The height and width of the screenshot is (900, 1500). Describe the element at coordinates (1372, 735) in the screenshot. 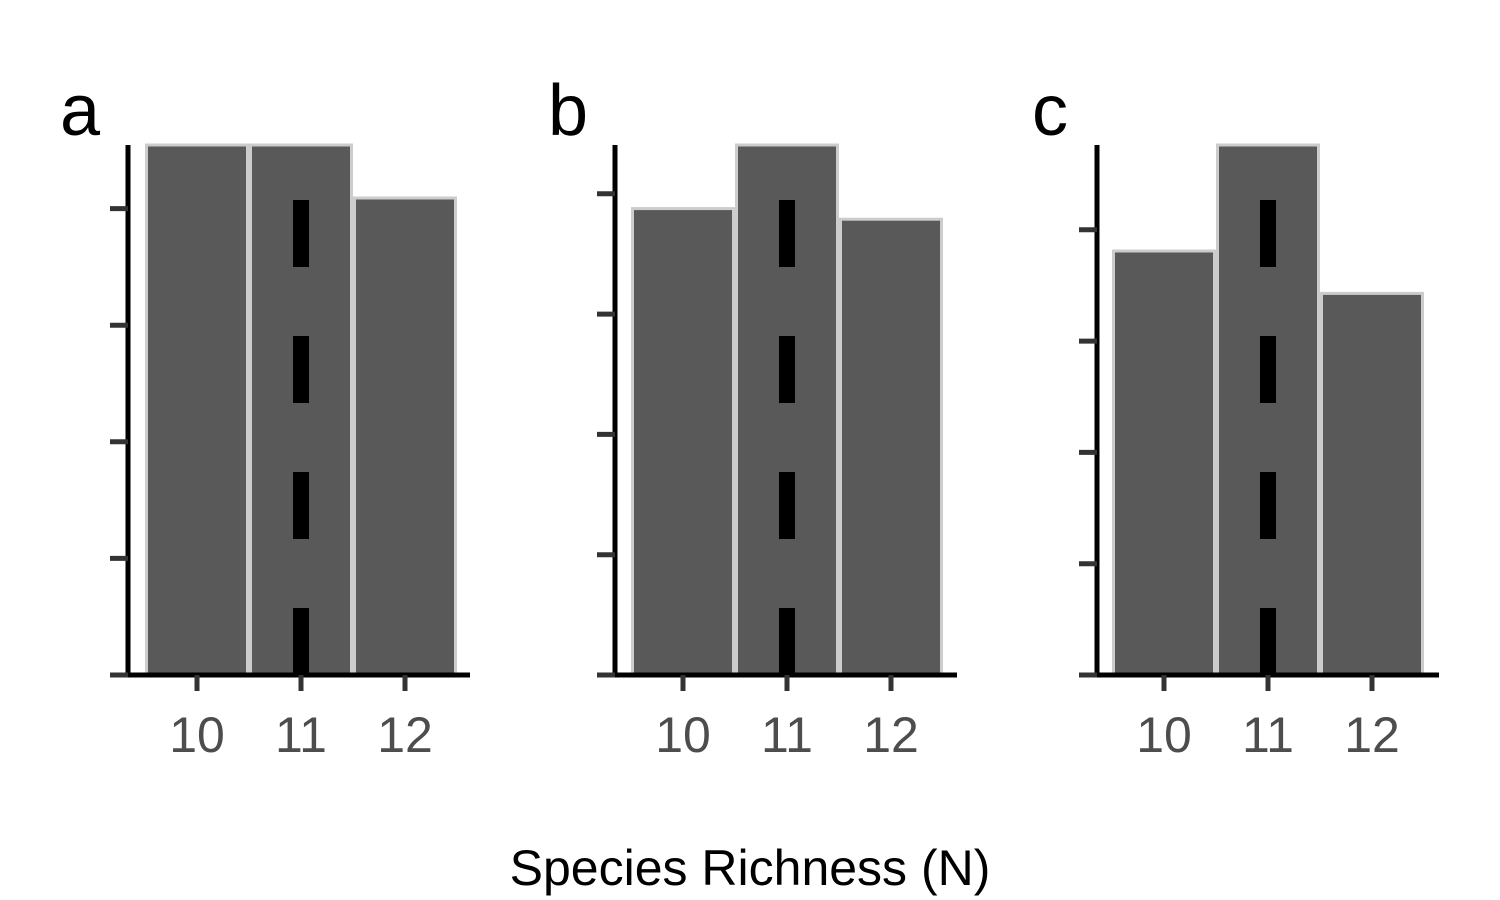

I see `x-tick-label-c-12: 12` at that location.